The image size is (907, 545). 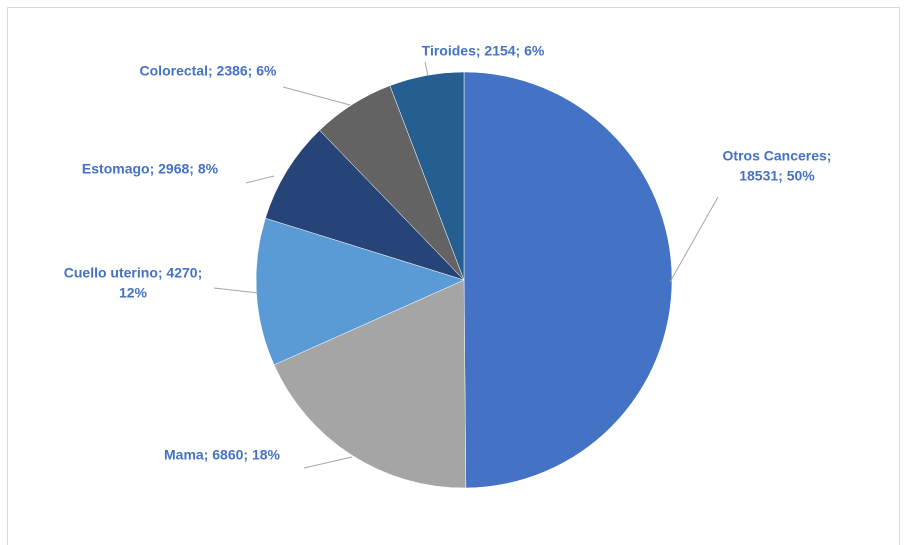 I want to click on data-label: Estomago; 2968; 8%, so click(x=150, y=169).